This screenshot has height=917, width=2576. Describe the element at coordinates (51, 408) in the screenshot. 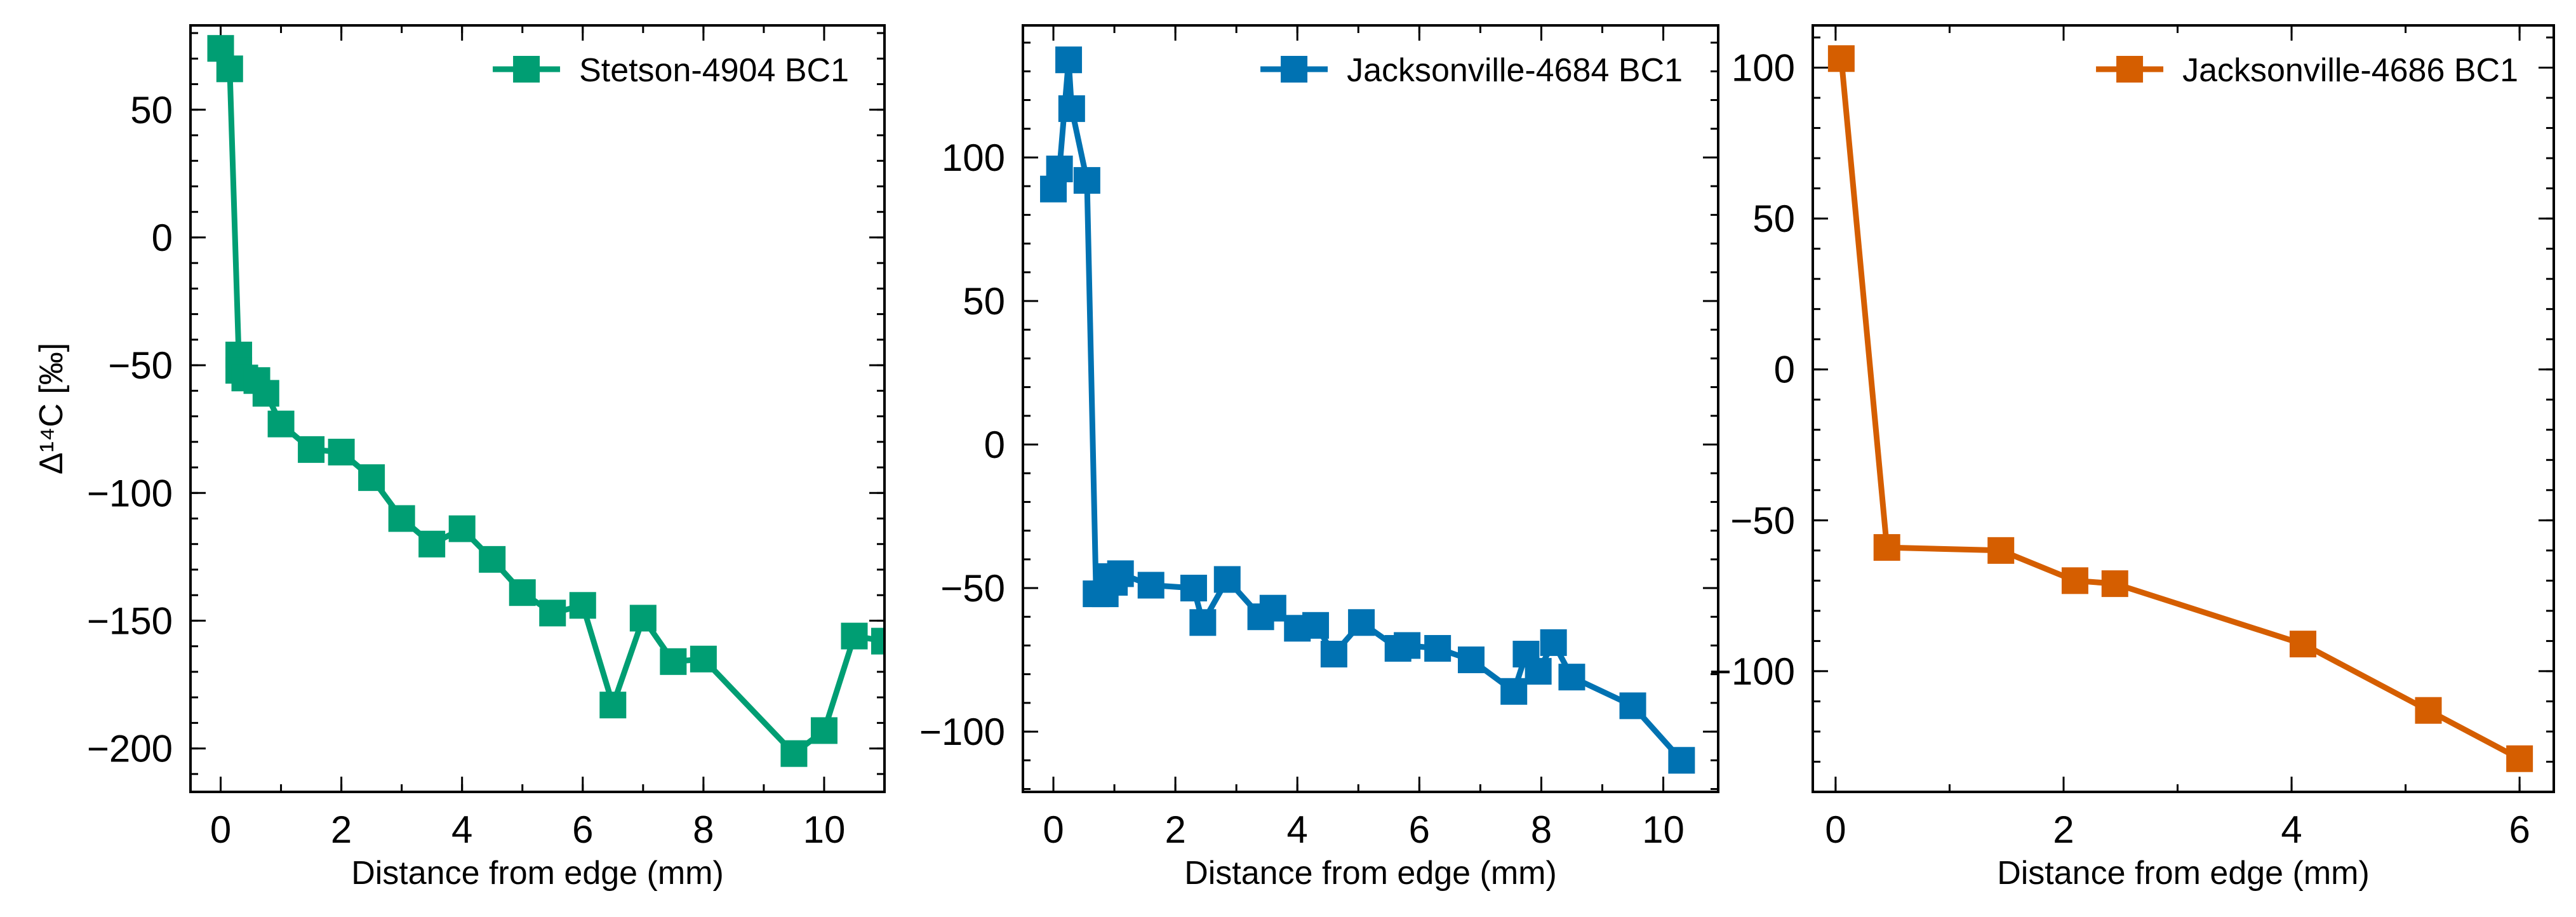

I see `y-axis-title: Δ¹⁴C [‰]` at that location.